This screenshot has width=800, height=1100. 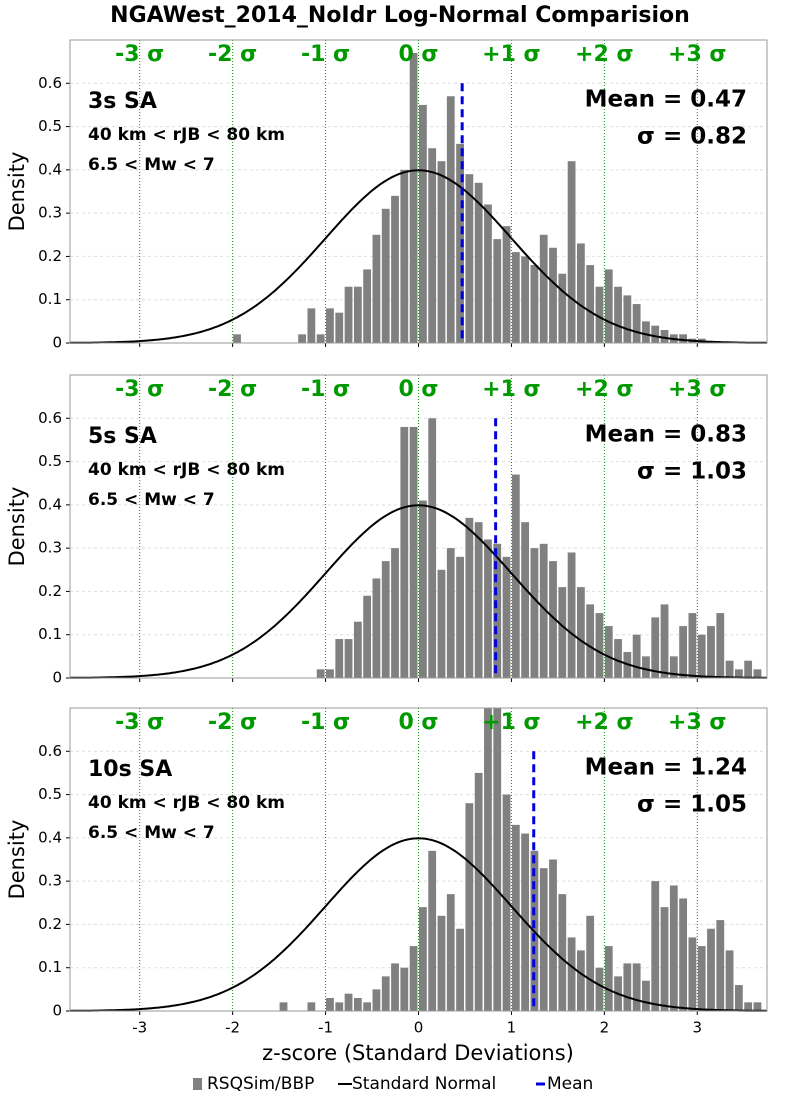 What do you see at coordinates (666, 100) in the screenshot?
I see `mean-label: Mean = 0.47` at bounding box center [666, 100].